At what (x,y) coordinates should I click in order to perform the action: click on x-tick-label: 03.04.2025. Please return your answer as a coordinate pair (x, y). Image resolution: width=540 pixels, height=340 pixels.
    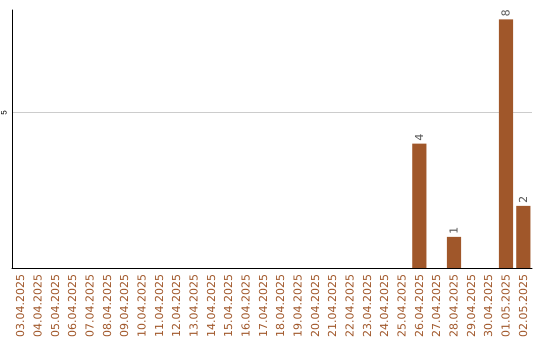
    Looking at the image, I should click on (21, 305).